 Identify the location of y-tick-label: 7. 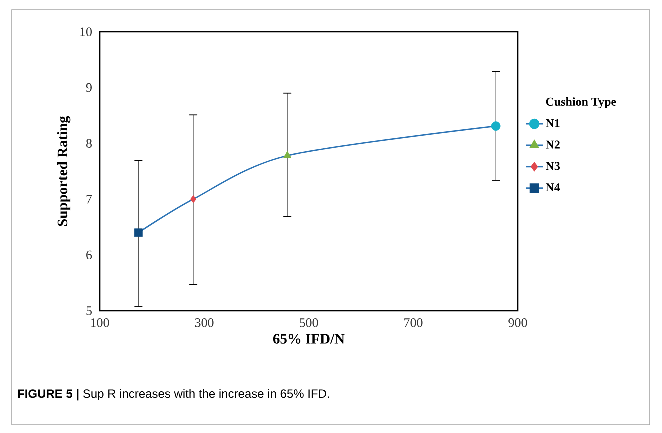
(89, 199).